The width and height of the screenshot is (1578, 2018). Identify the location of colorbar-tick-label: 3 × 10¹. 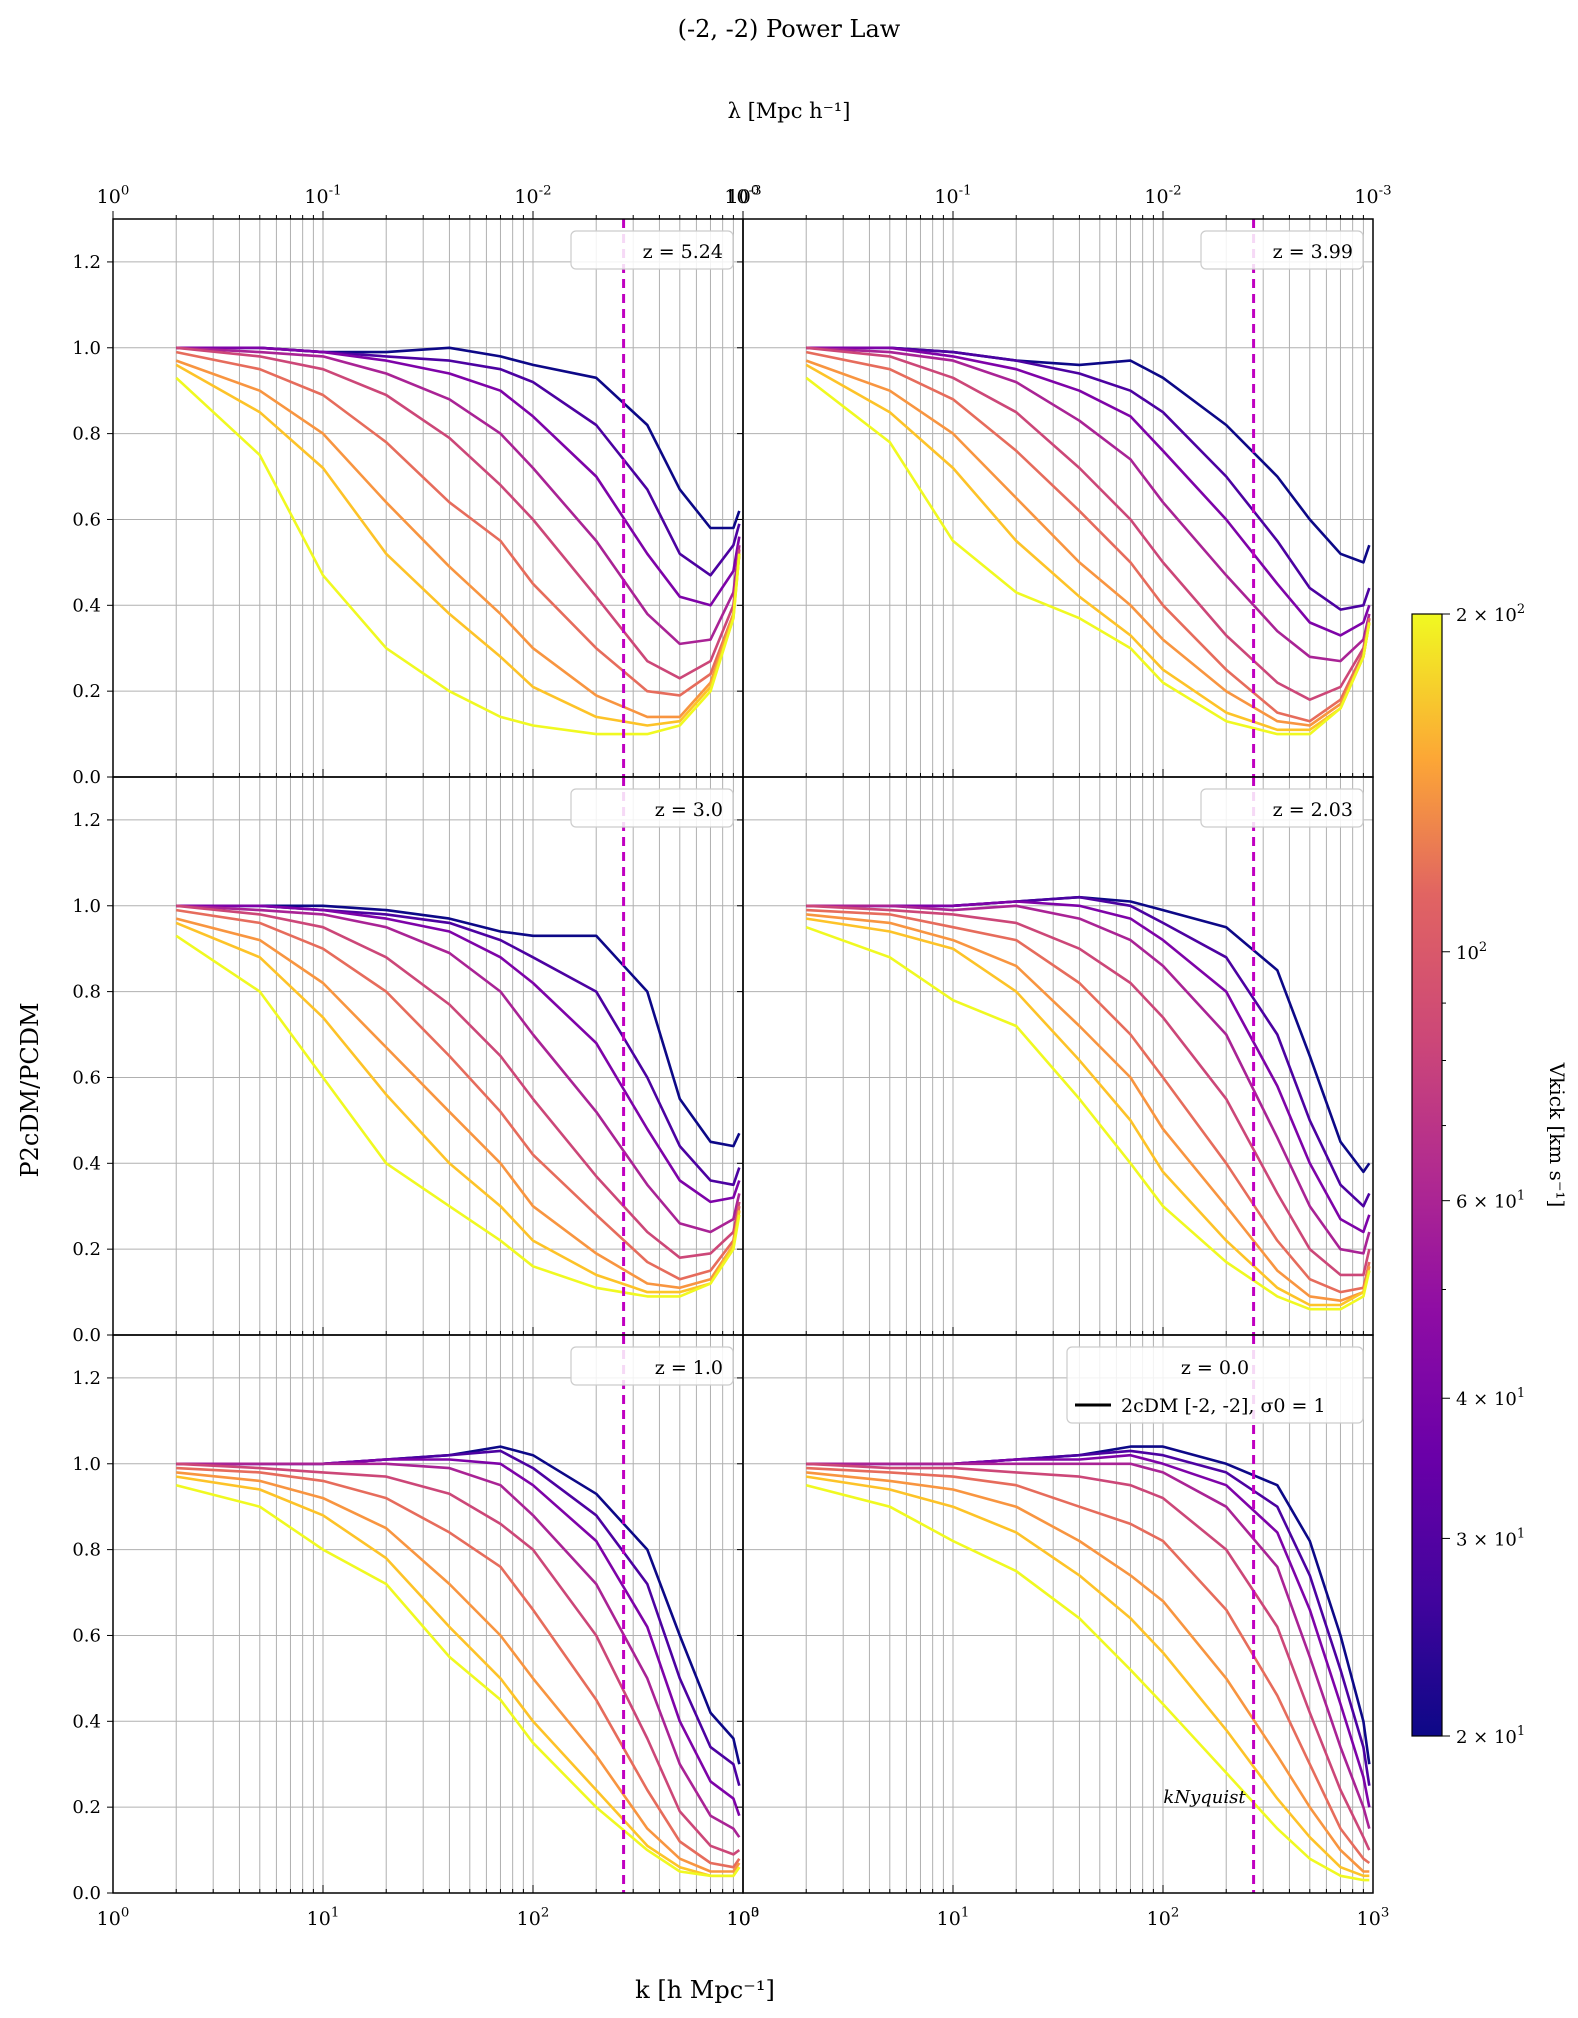
(1490, 1538).